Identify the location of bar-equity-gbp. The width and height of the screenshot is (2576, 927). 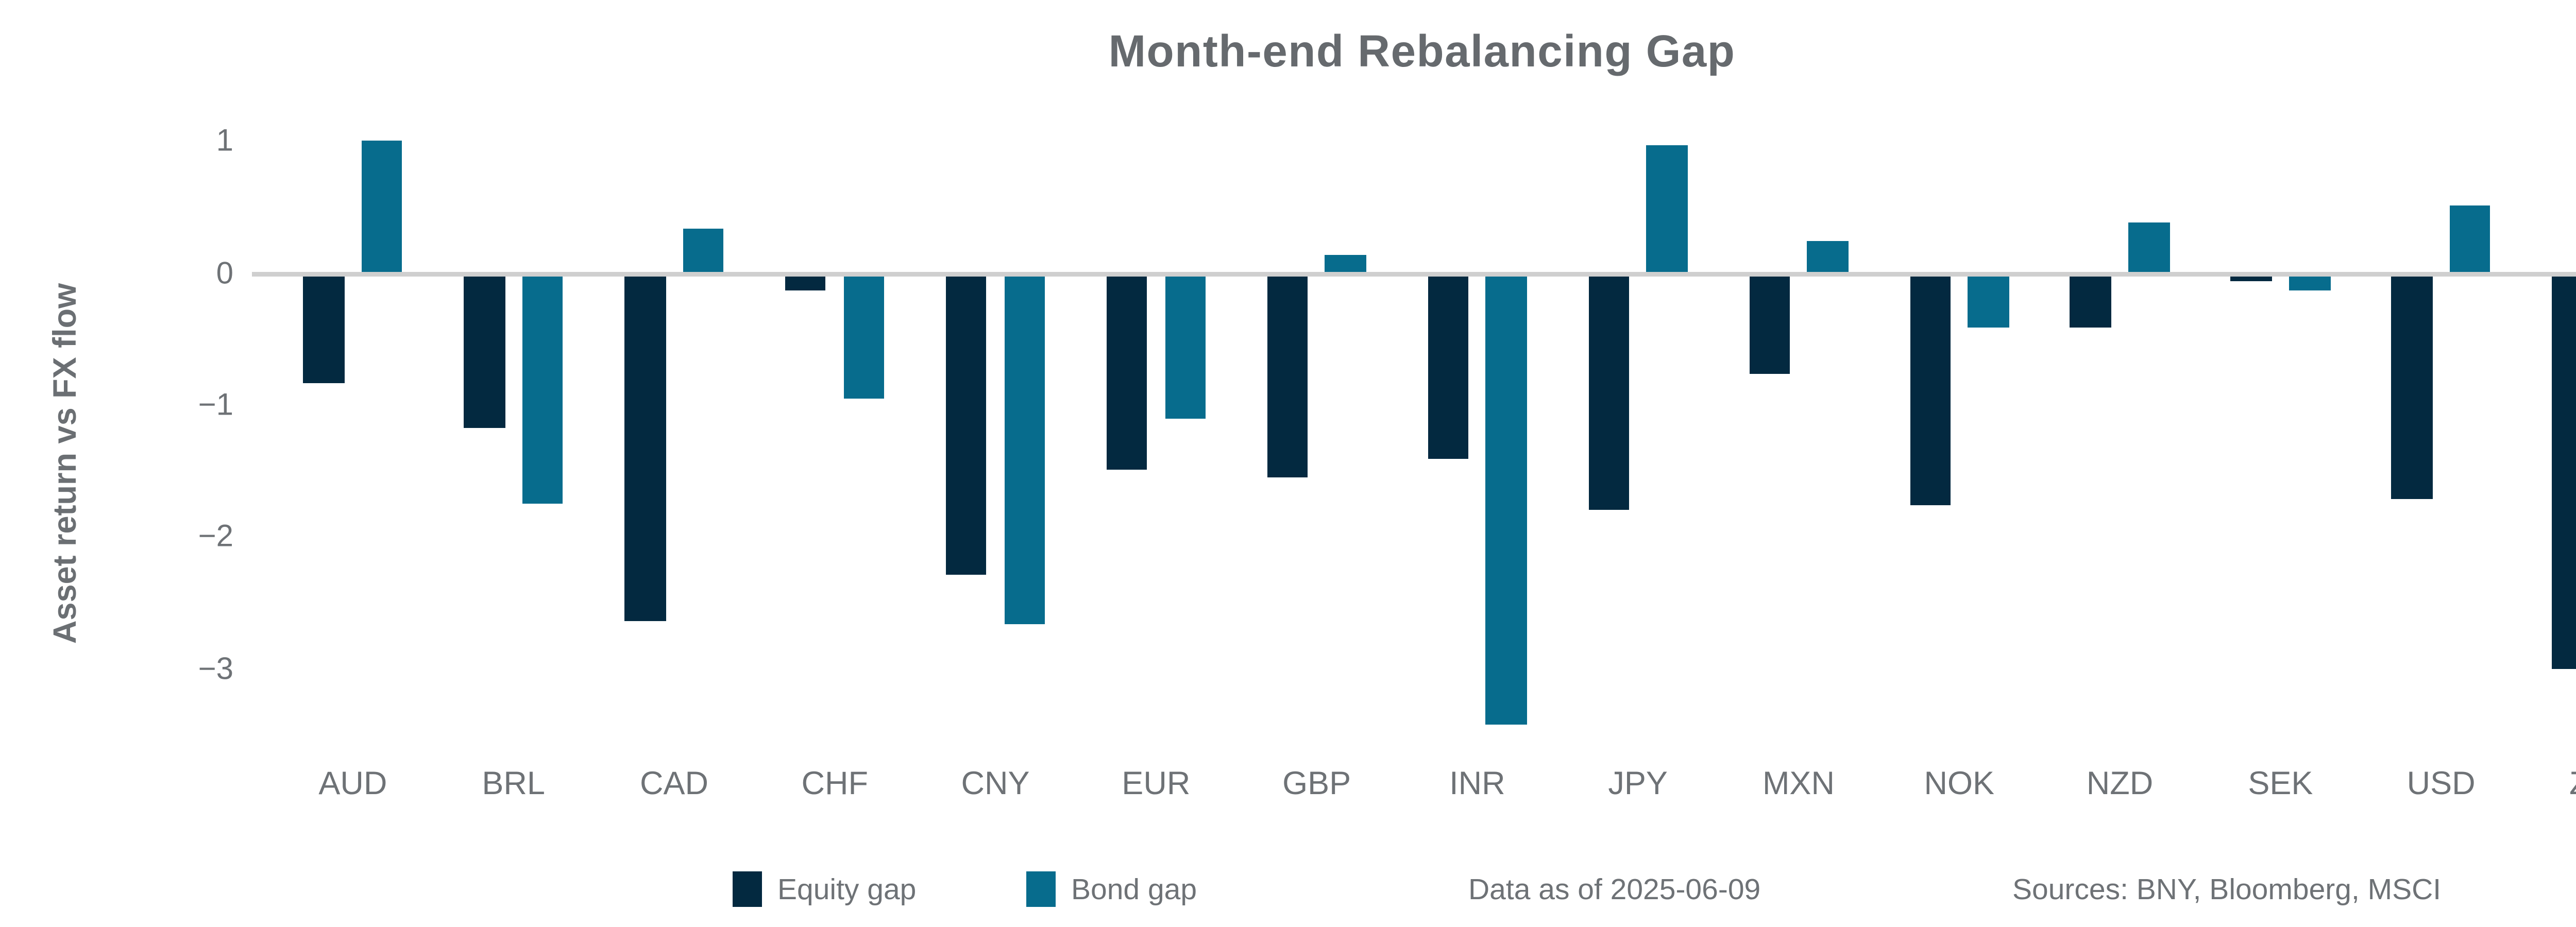
(1287, 377).